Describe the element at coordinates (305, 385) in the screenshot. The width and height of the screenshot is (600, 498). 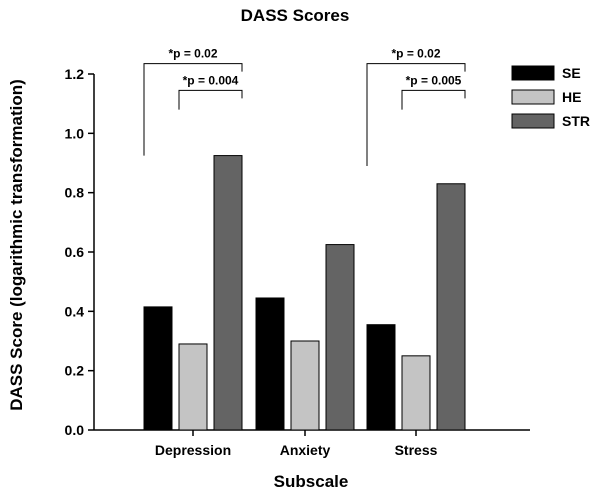
I see `bar-he-anxiety` at that location.